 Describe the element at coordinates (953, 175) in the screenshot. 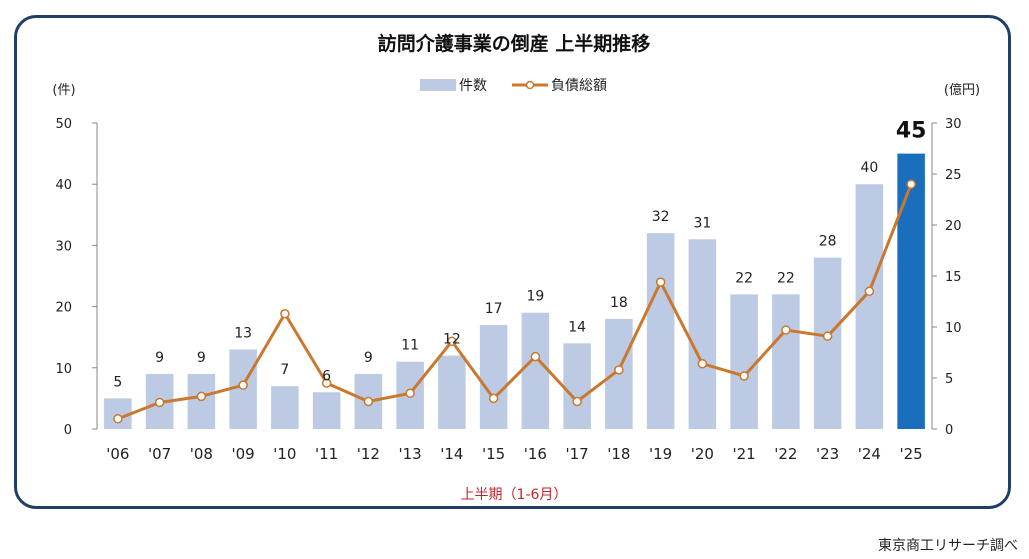

I see `right-tick-label: 25` at that location.